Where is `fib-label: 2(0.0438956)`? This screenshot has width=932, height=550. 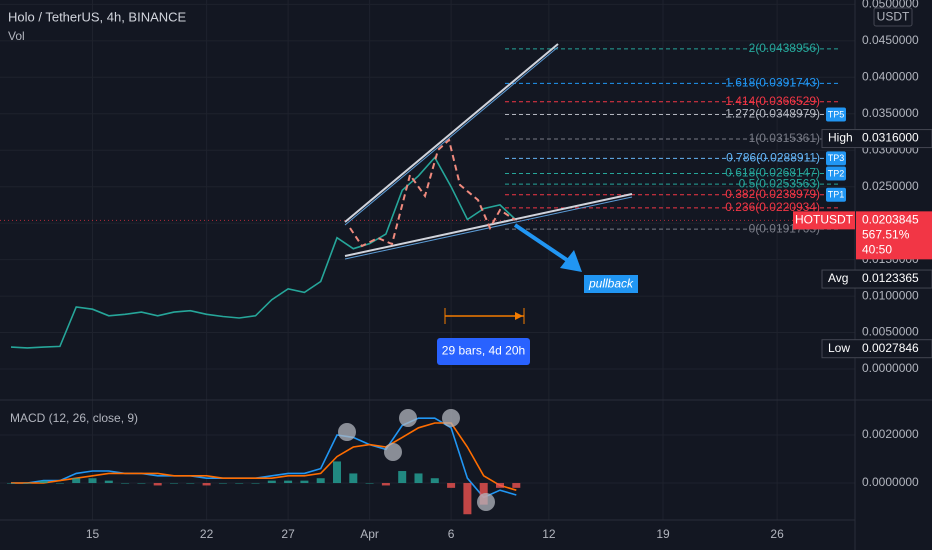
fib-label: 2(0.0438956) is located at coordinates (784, 48).